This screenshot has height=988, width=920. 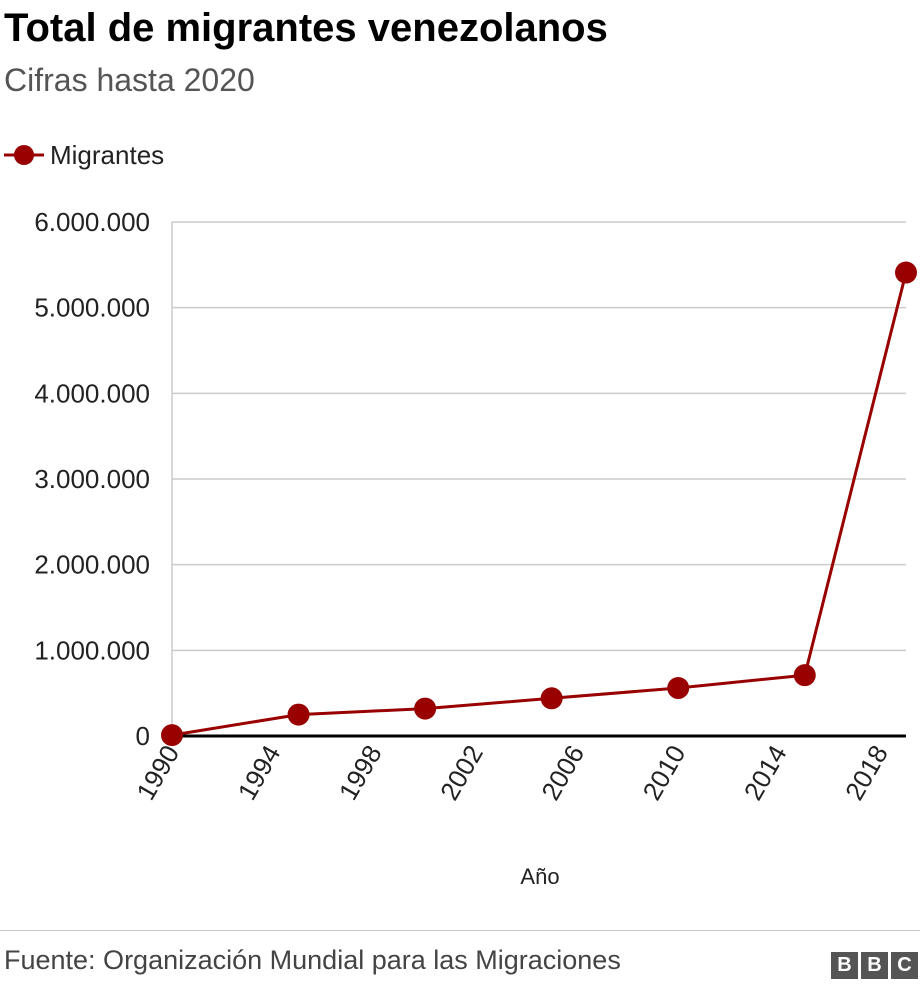 What do you see at coordinates (539, 876) in the screenshot?
I see `x-axis-title: Año` at bounding box center [539, 876].